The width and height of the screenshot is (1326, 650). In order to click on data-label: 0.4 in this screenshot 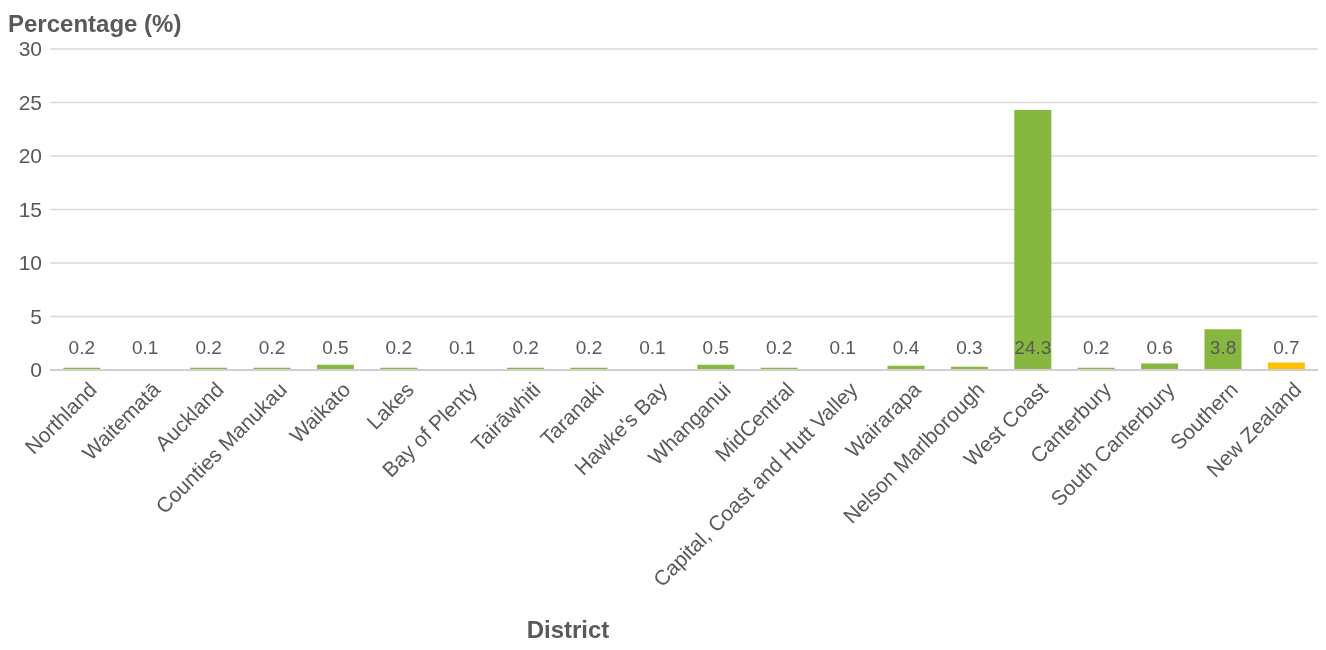, I will do `click(906, 347)`.